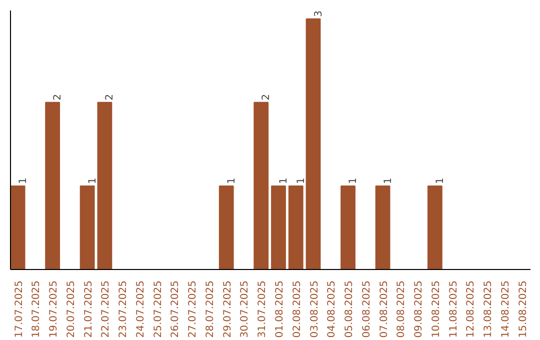  I want to click on x-tick-label: 07.08.2025, so click(384, 309).